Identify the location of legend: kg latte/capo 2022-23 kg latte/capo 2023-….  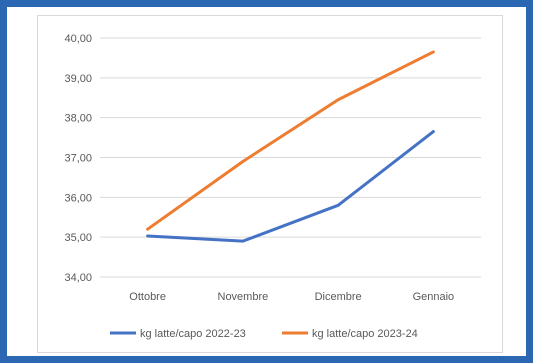
(264, 334).